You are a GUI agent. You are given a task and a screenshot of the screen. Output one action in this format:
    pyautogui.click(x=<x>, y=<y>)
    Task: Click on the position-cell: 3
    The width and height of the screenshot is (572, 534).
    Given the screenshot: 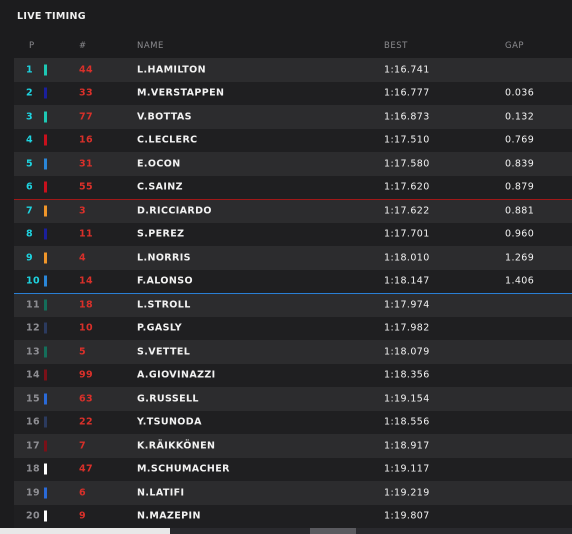 What is the action you would take?
    pyautogui.click(x=30, y=117)
    